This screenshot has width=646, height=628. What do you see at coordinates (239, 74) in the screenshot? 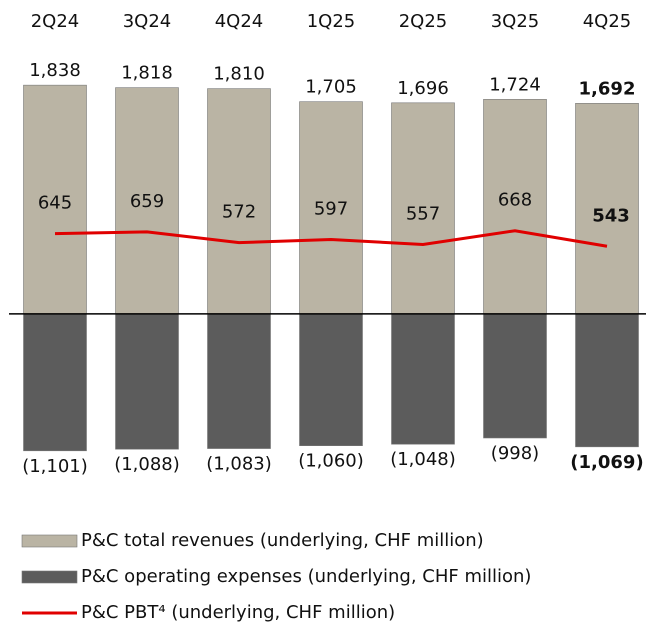
I see `data-label: 1,810` at bounding box center [239, 74].